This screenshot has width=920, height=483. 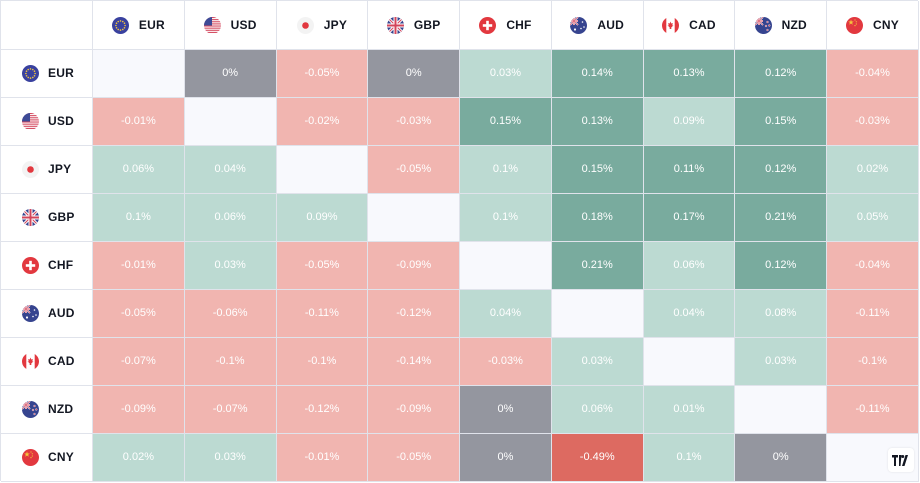 What do you see at coordinates (597, 217) in the screenshot?
I see `heatmap-cell-gbp-aud: 0.18%` at bounding box center [597, 217].